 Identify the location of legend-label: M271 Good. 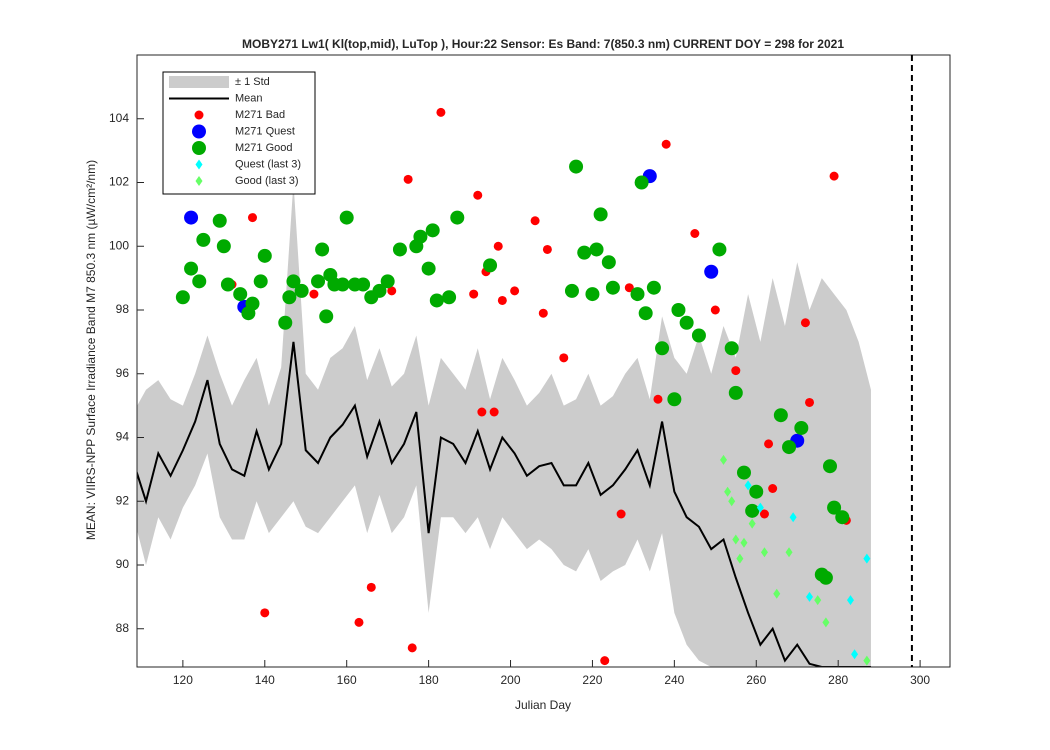
(263, 148).